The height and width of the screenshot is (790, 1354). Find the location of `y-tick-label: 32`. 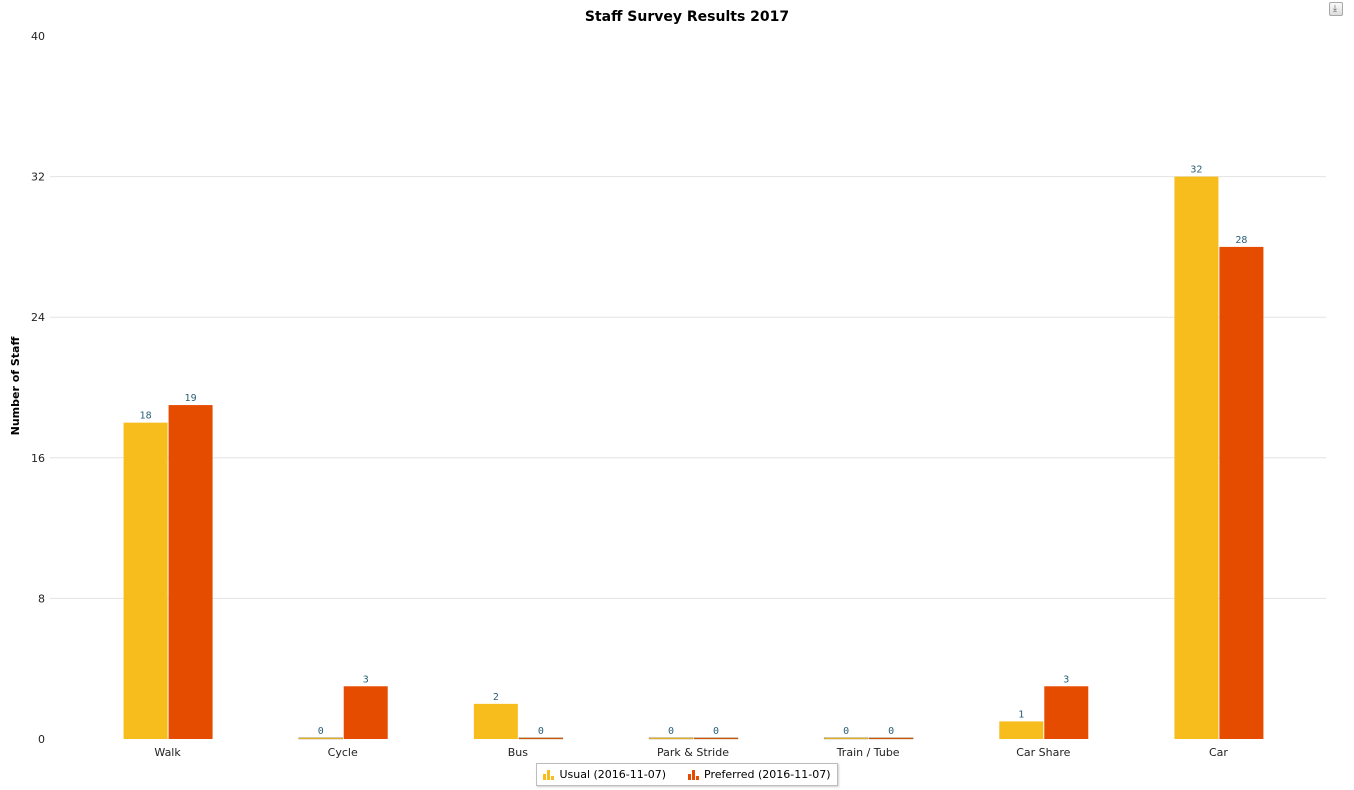

y-tick-label: 32 is located at coordinates (38, 177).